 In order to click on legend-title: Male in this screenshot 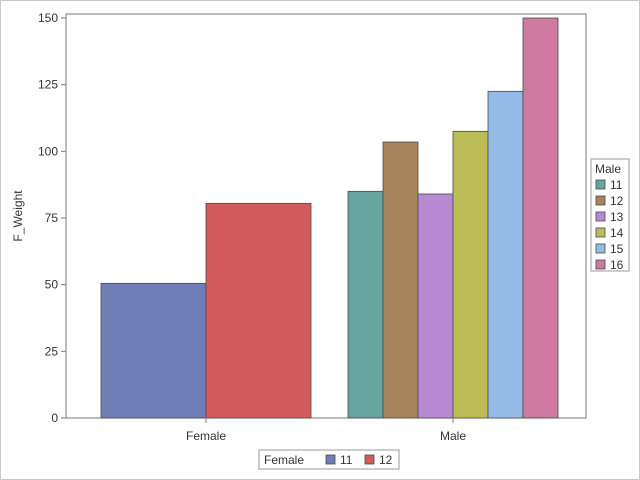, I will do `click(608, 169)`.